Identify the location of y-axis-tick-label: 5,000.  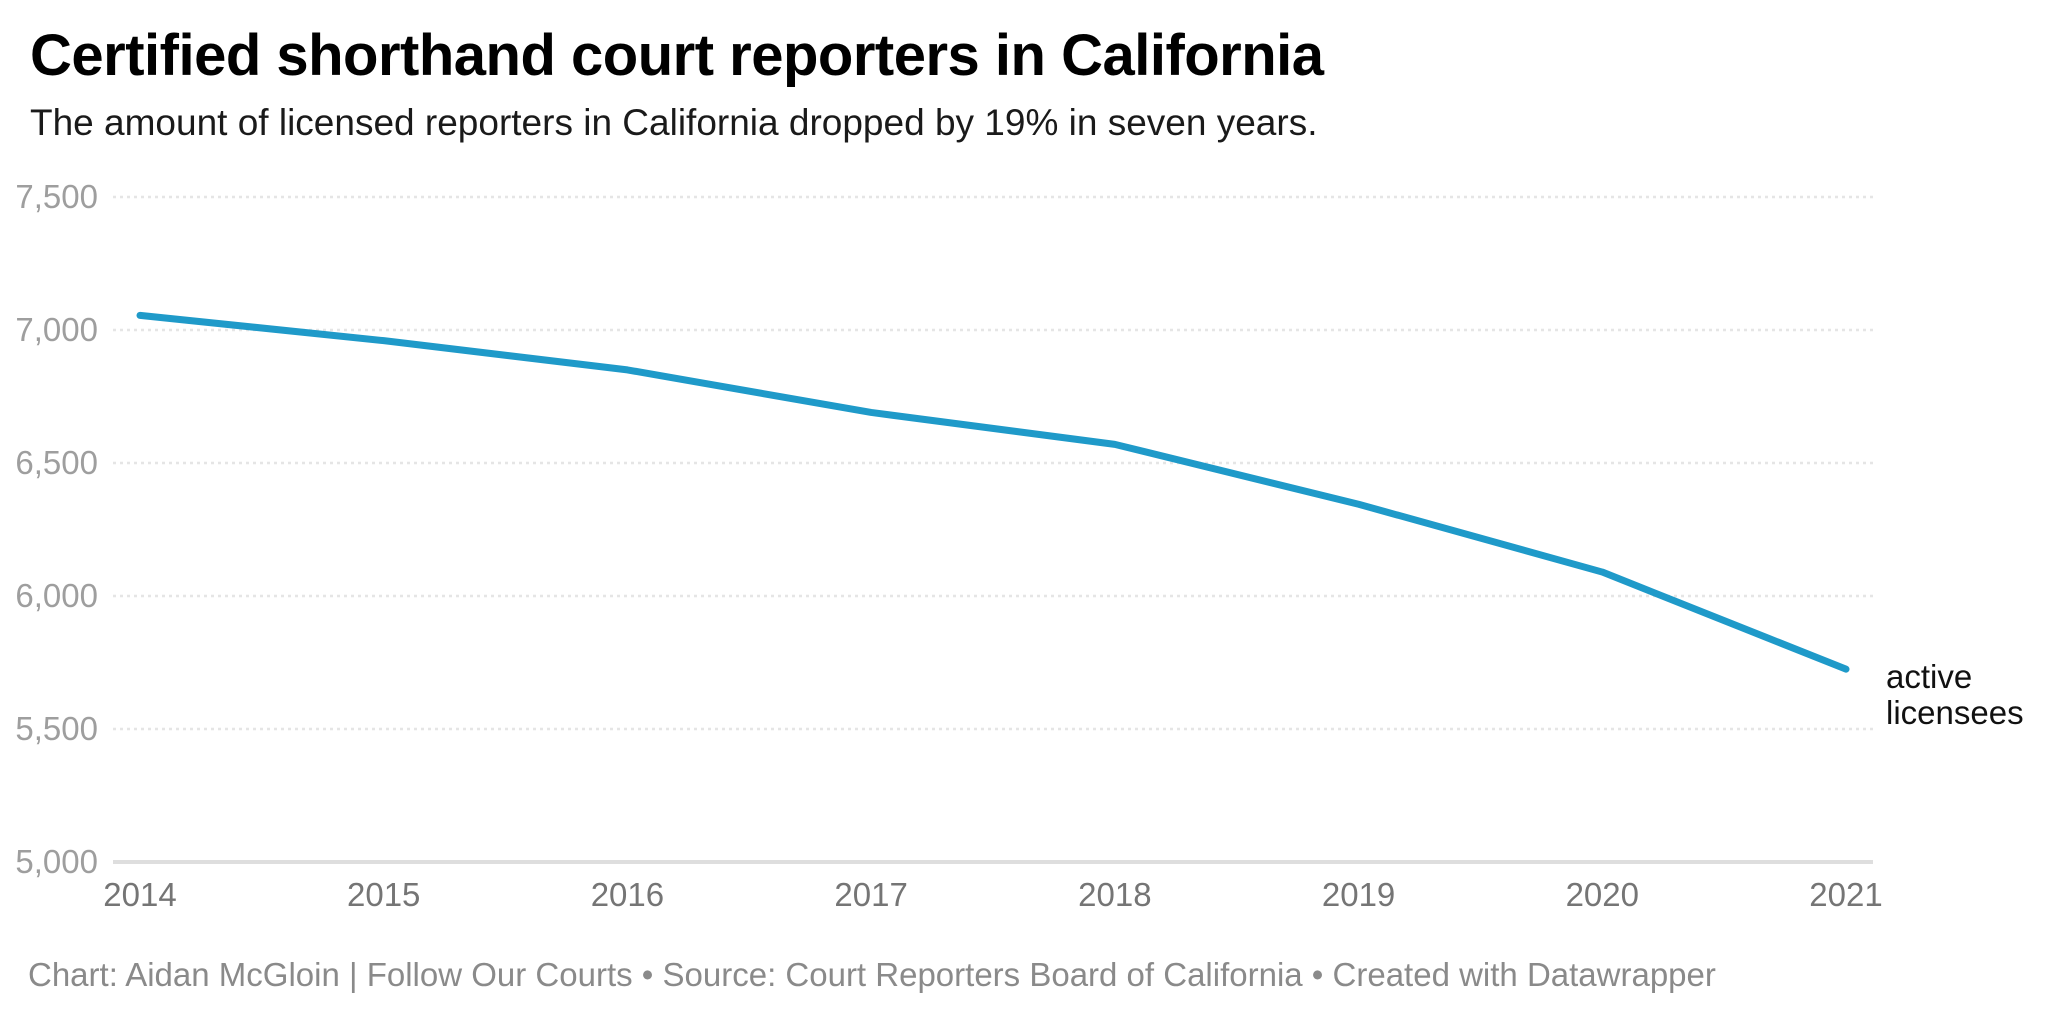
(56, 861).